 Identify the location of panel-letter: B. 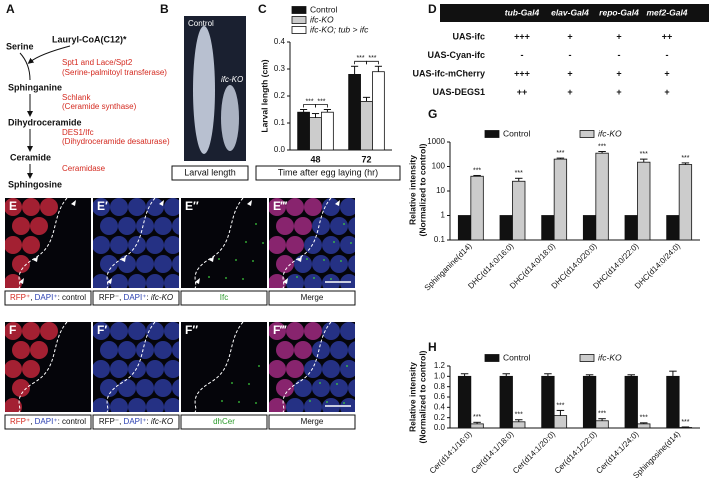
(164, 9).